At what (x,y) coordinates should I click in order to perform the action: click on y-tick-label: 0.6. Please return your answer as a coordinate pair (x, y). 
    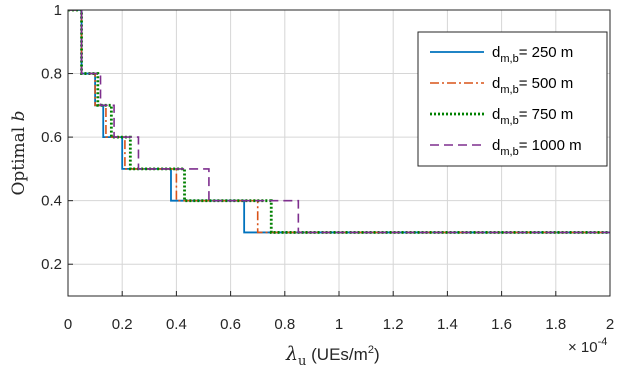
    Looking at the image, I should click on (51, 137).